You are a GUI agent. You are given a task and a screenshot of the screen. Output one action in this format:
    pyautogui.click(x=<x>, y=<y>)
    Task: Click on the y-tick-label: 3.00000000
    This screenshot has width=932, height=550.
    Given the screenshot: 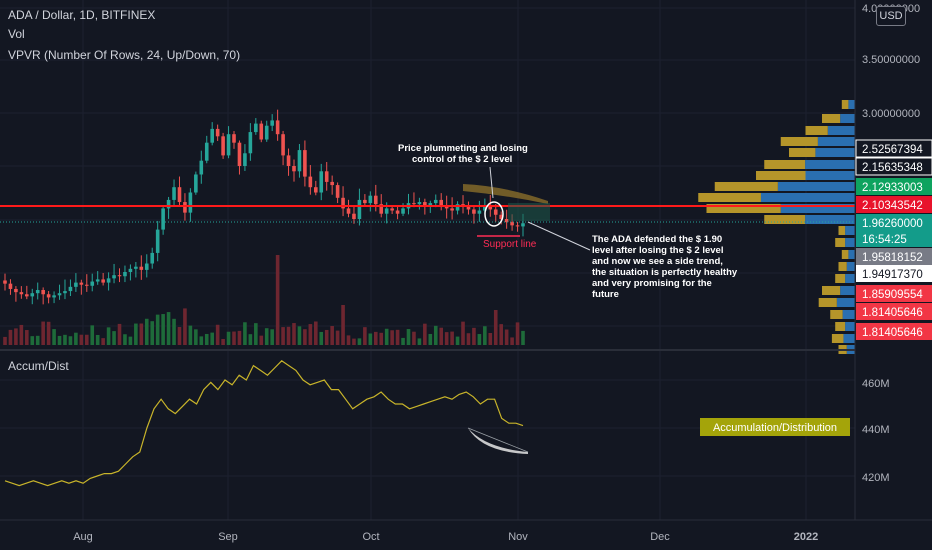 What is the action you would take?
    pyautogui.click(x=891, y=114)
    